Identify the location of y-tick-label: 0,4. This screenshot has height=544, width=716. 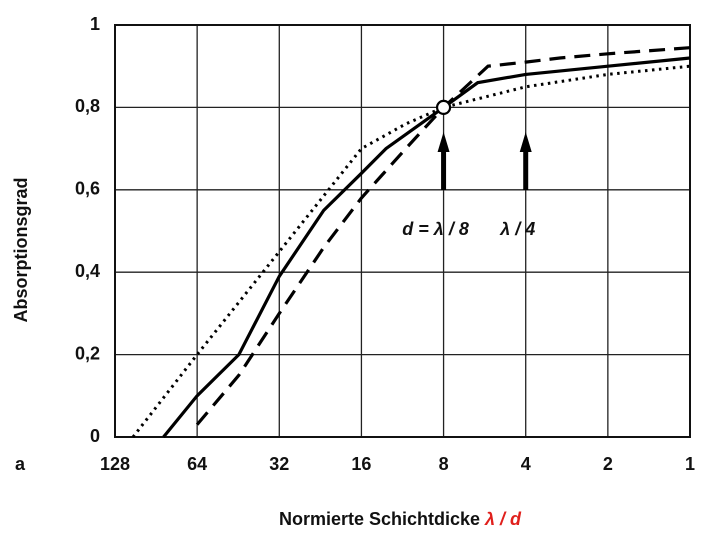
(87, 271).